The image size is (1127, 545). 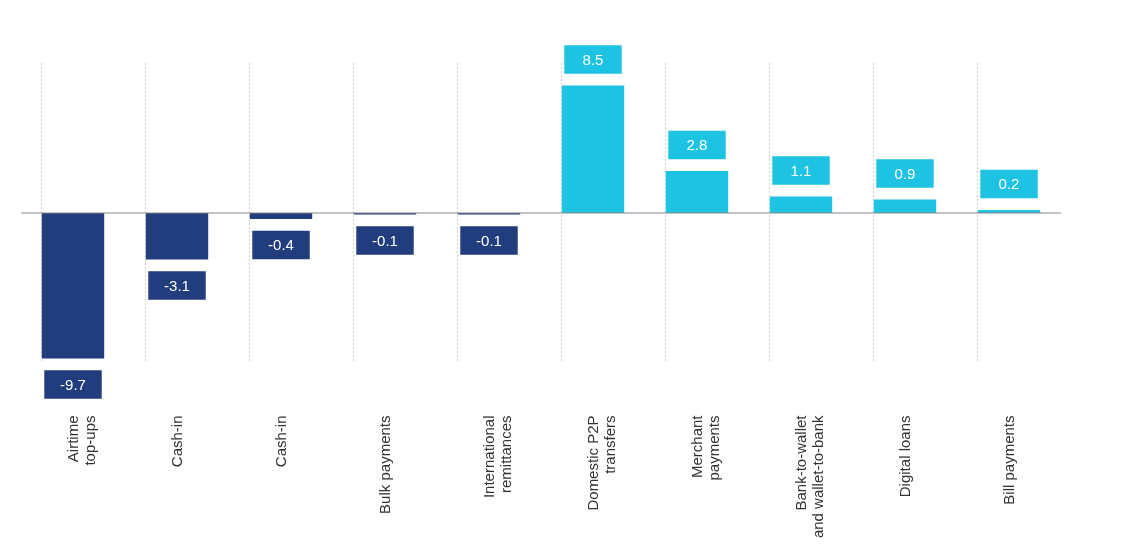 What do you see at coordinates (705, 447) in the screenshot?
I see `x-tick-label: Merchant payments` at bounding box center [705, 447].